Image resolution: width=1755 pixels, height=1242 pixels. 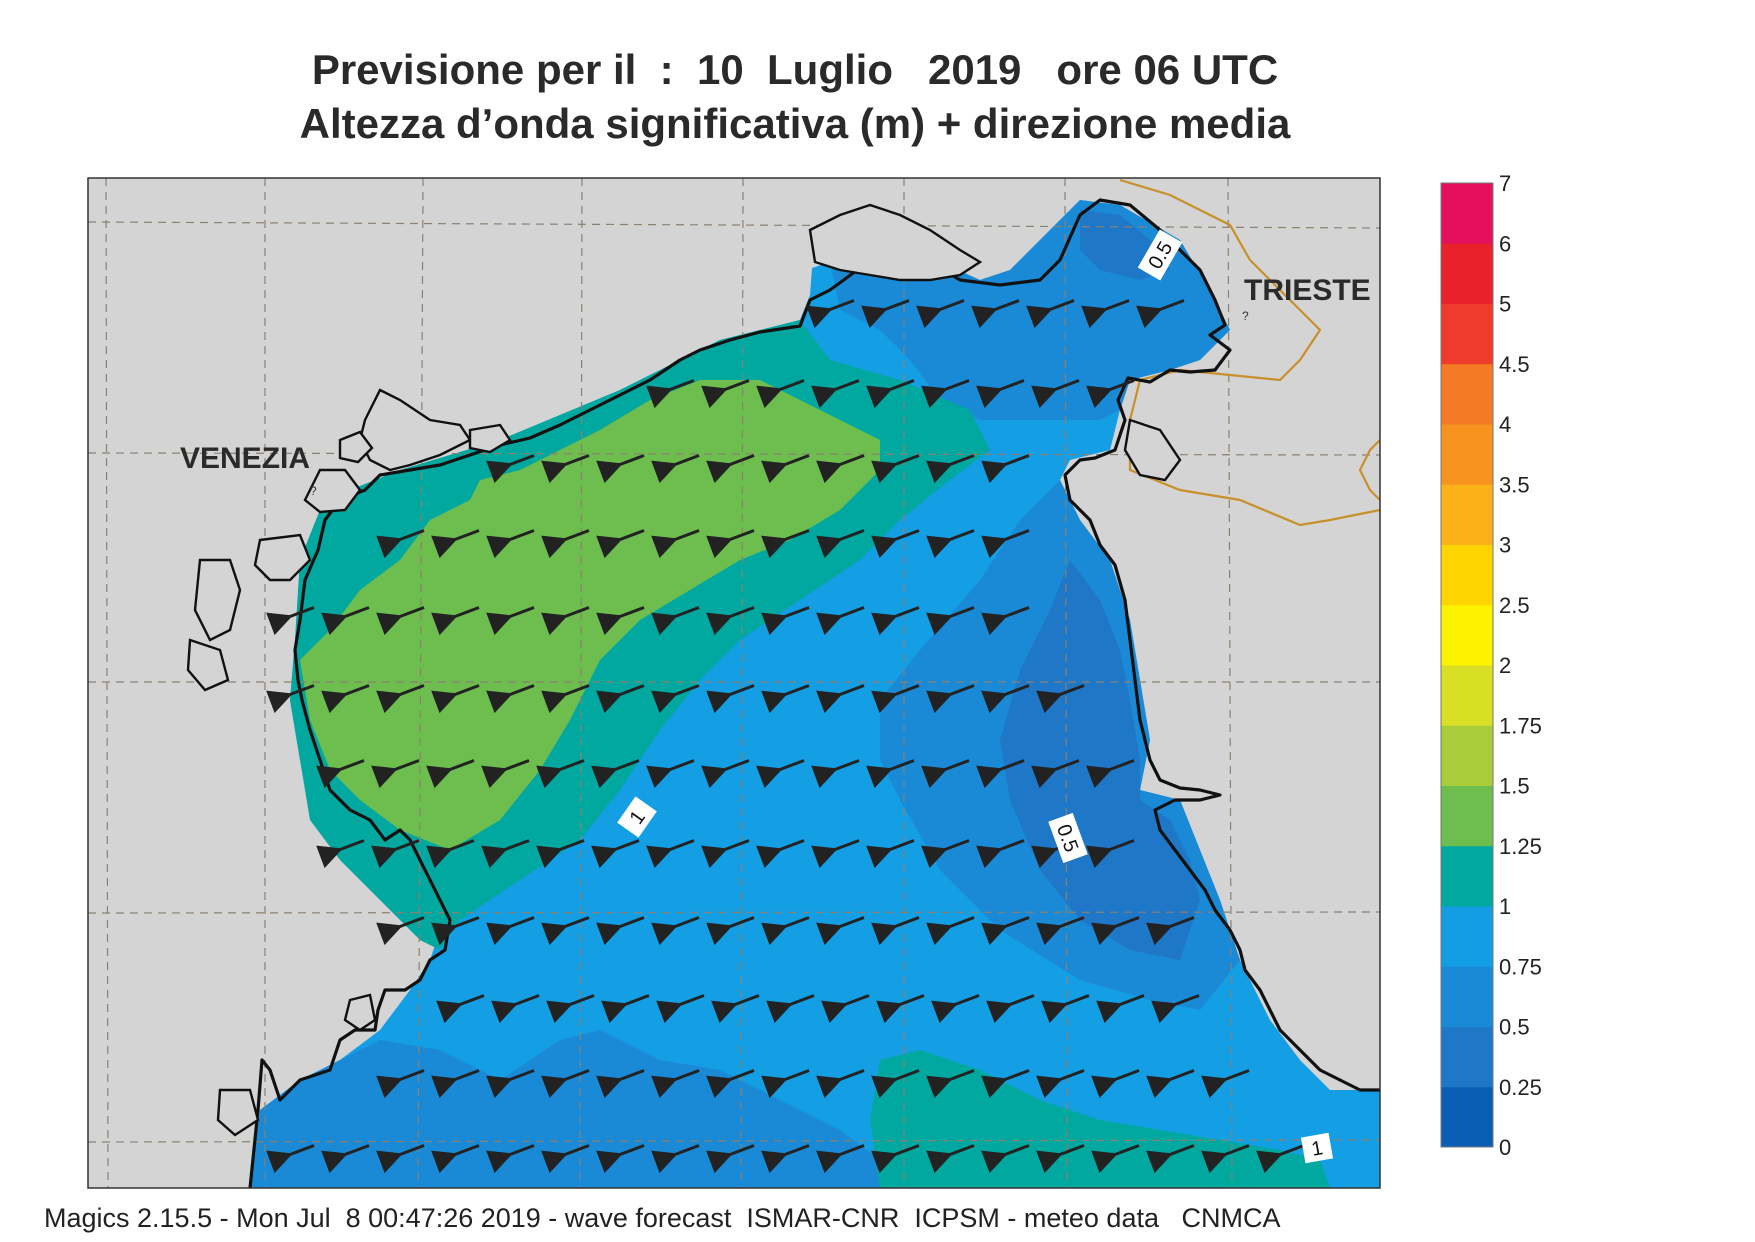 What do you see at coordinates (1307, 290) in the screenshot?
I see `city-label-trieste: TRIESTE` at bounding box center [1307, 290].